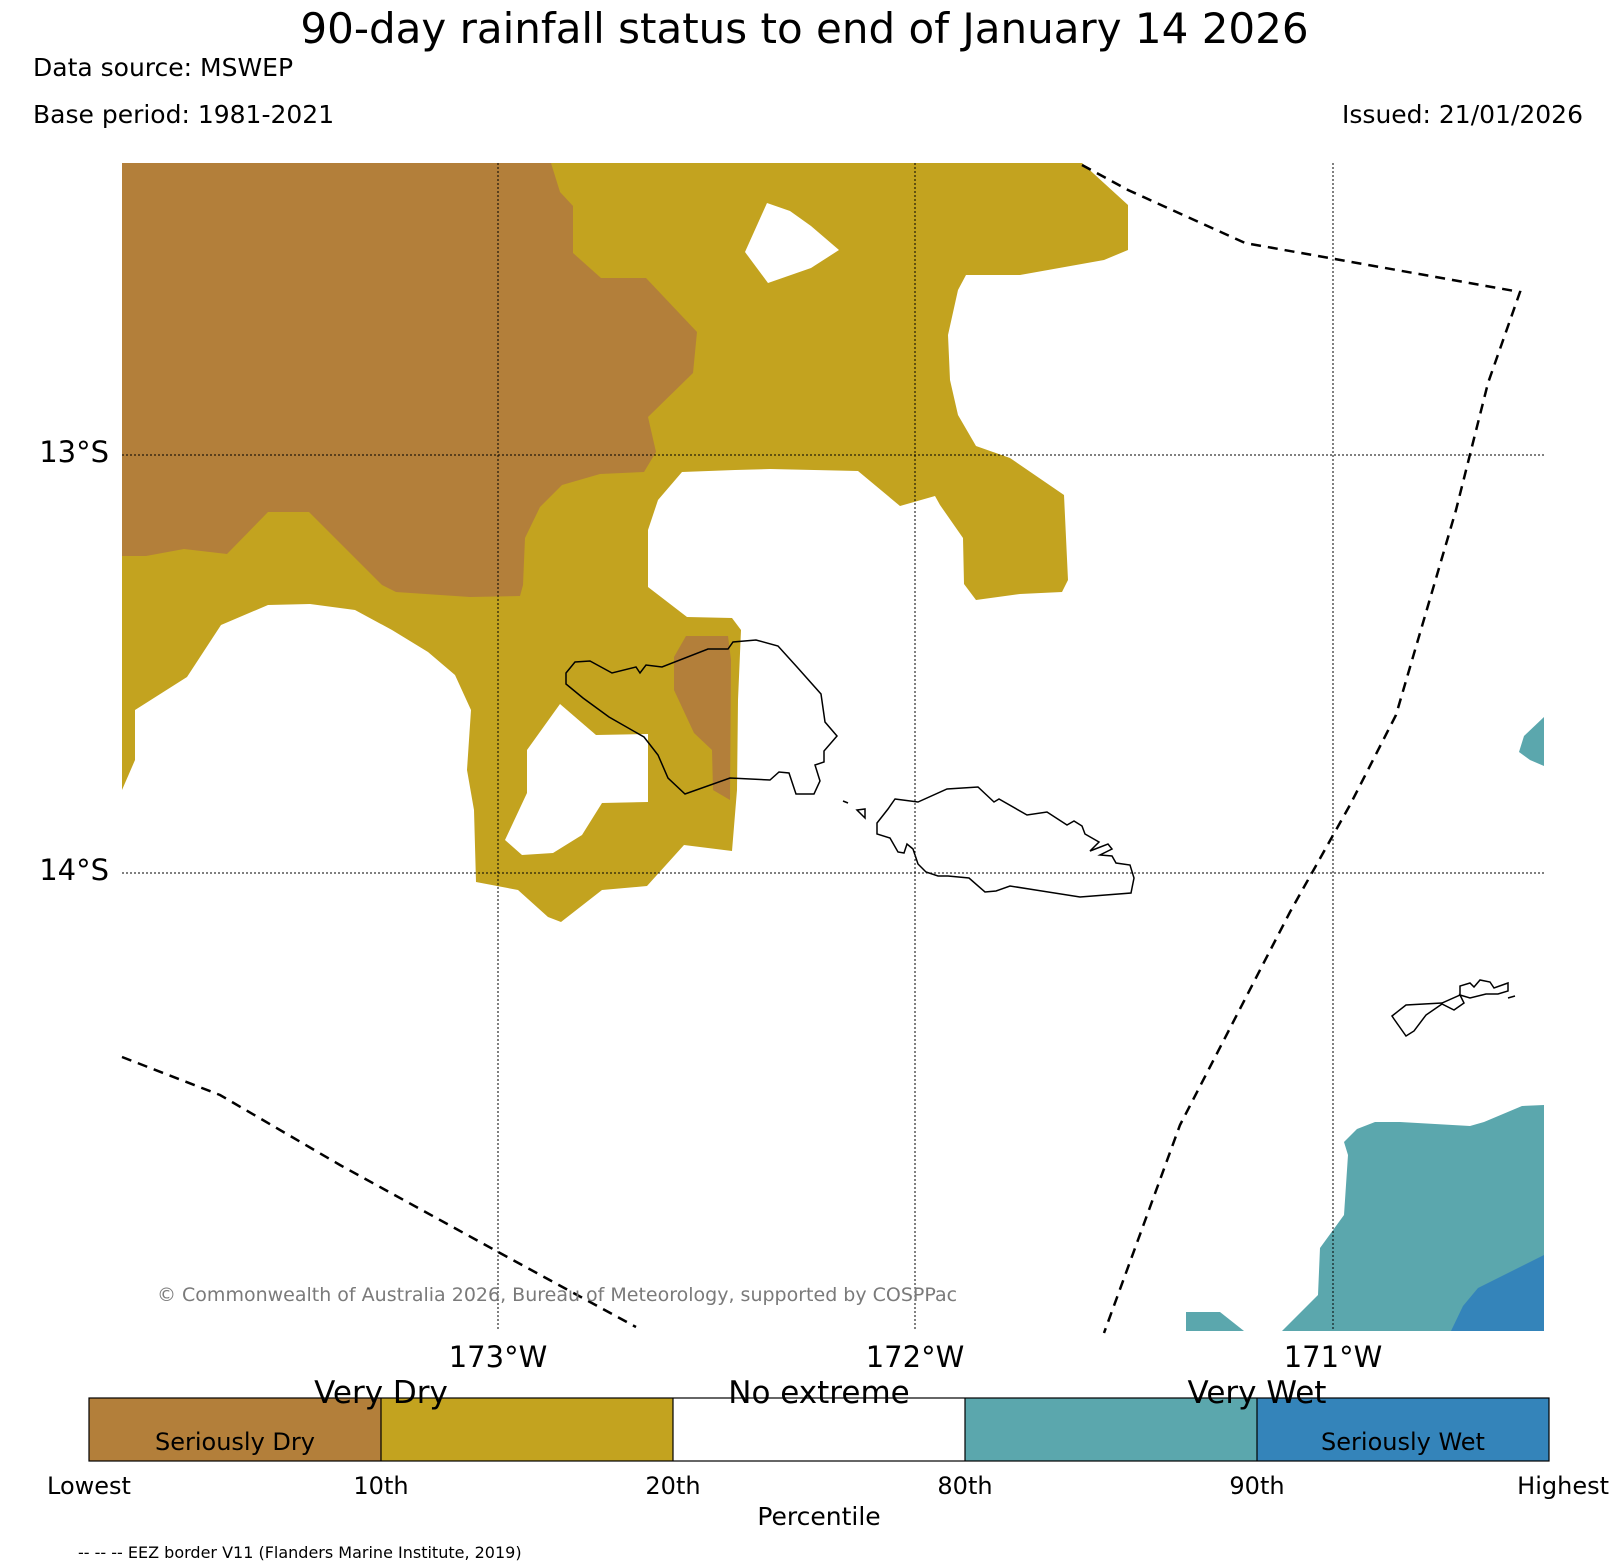 The image size is (1609, 1563). I want to click on issued-date-label: Issued: 21/01/2026, so click(1462, 114).